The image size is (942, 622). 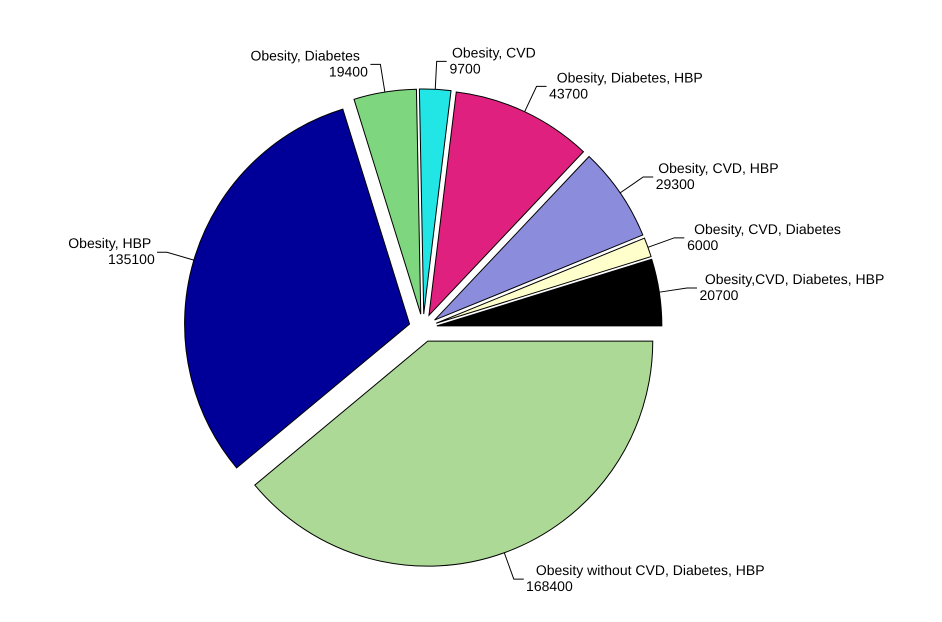 I want to click on data-label: 6000, so click(x=702, y=244).